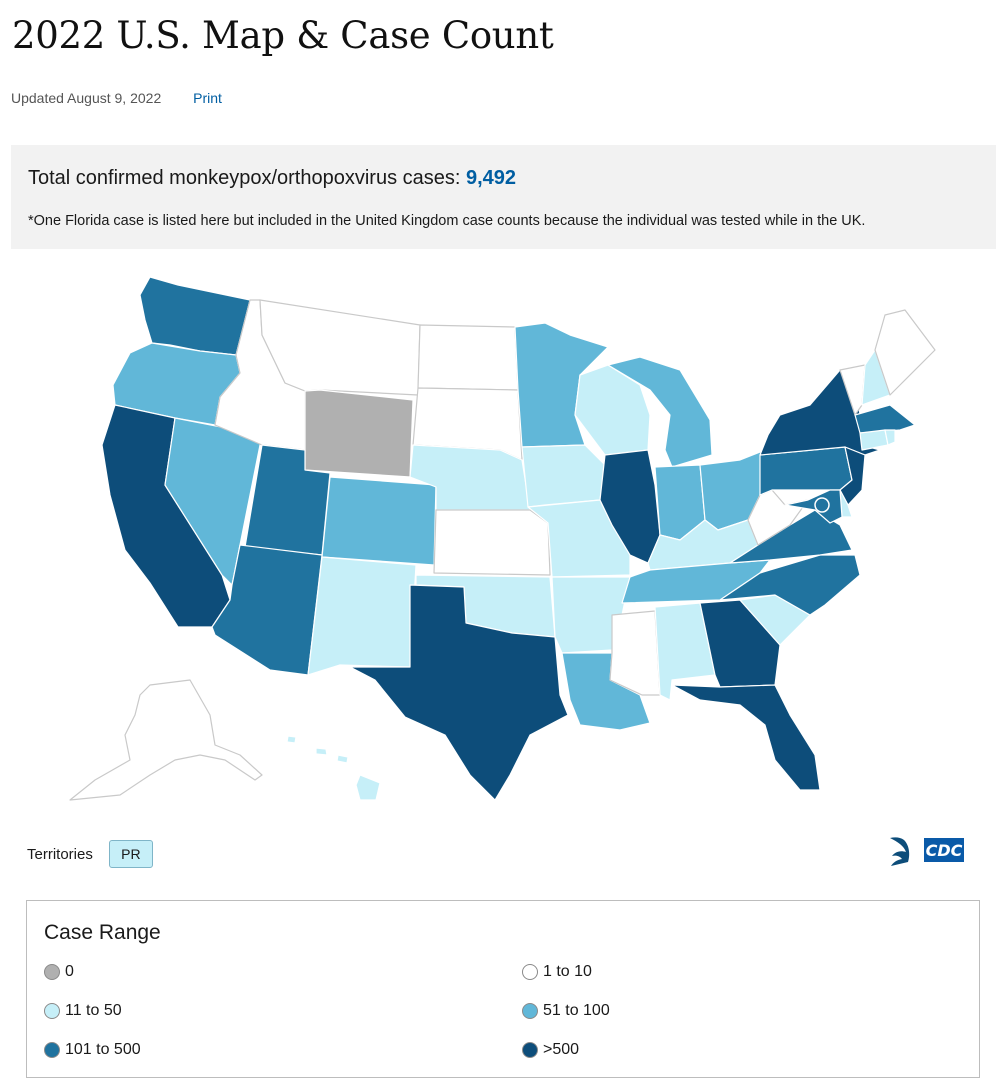 Image resolution: width=1006 pixels, height=1088 pixels. I want to click on state-ct, so click(874, 440).